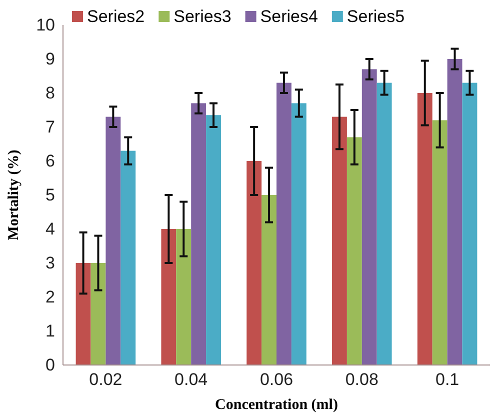 This screenshot has height=413, width=500. Describe the element at coordinates (50, 262) in the screenshot. I see `y-tick-label: 3` at that location.